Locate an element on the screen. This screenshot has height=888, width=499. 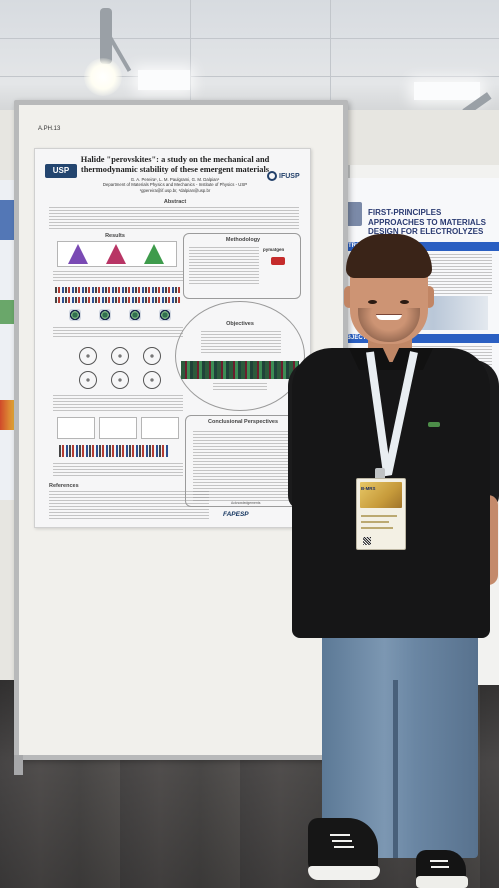
abstract-text is located at coordinates (174, 218).